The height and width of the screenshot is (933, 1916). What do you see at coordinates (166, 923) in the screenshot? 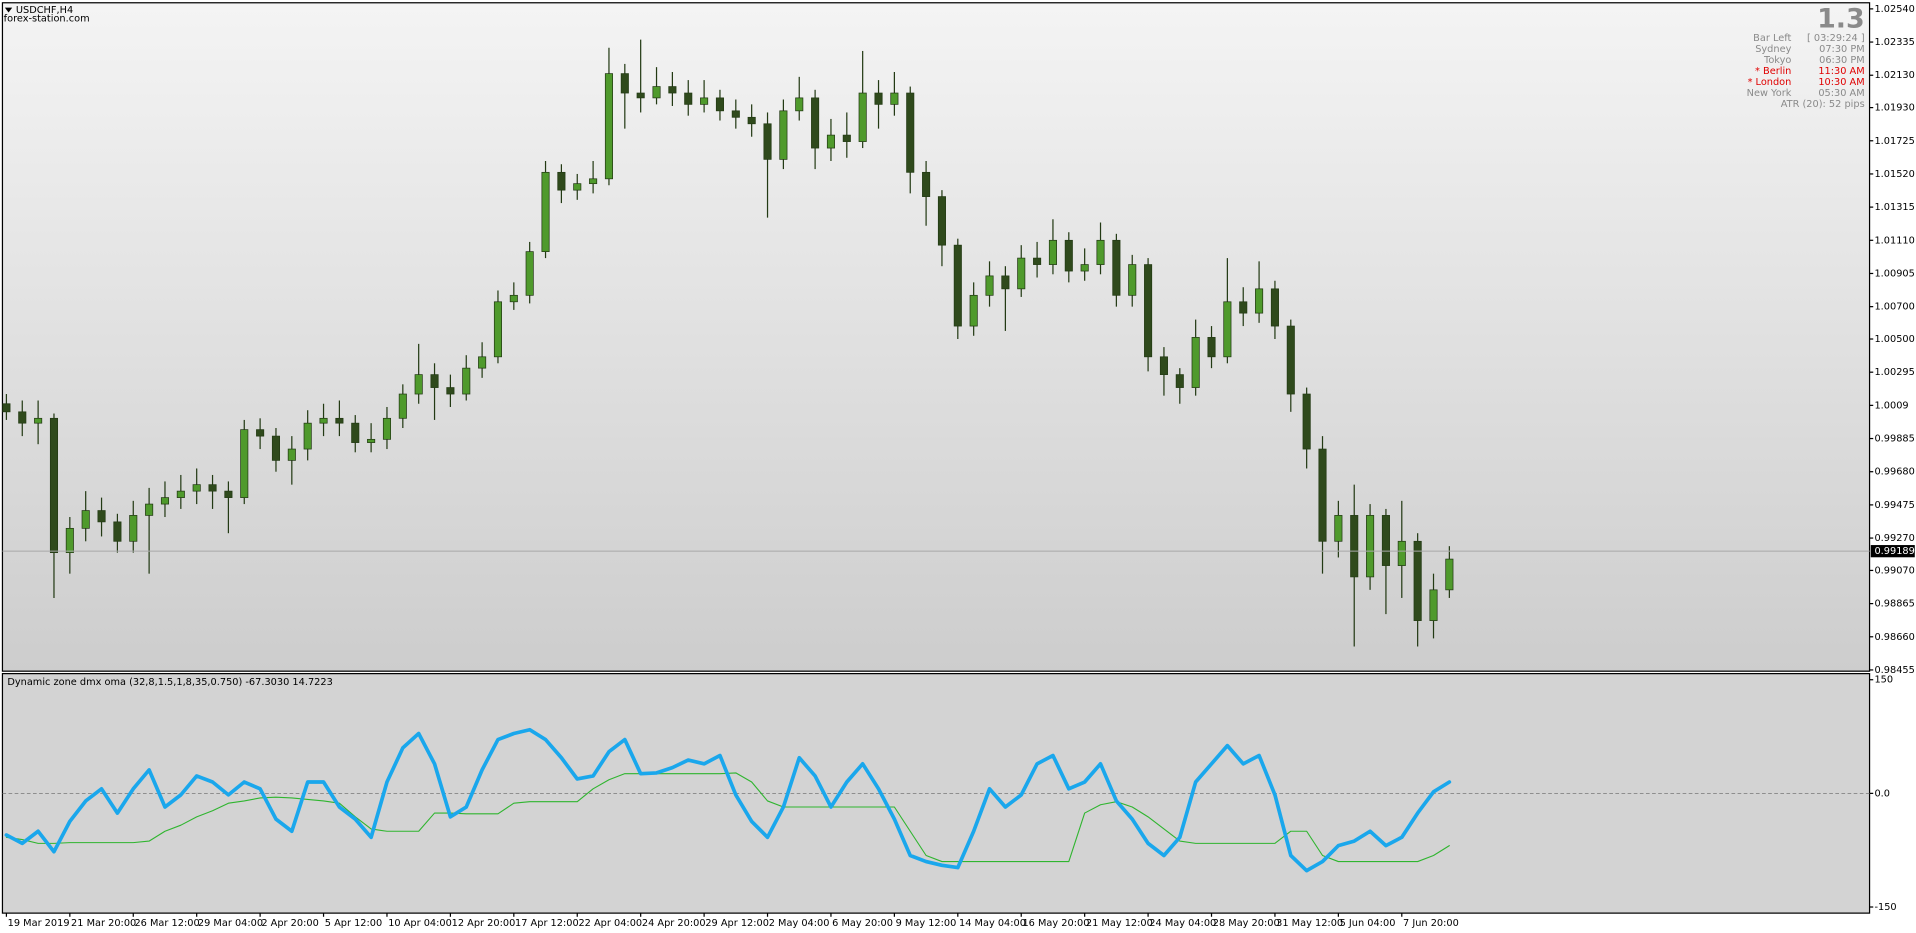
I see `x-tick-label: 26 Mar 12:00` at bounding box center [166, 923].